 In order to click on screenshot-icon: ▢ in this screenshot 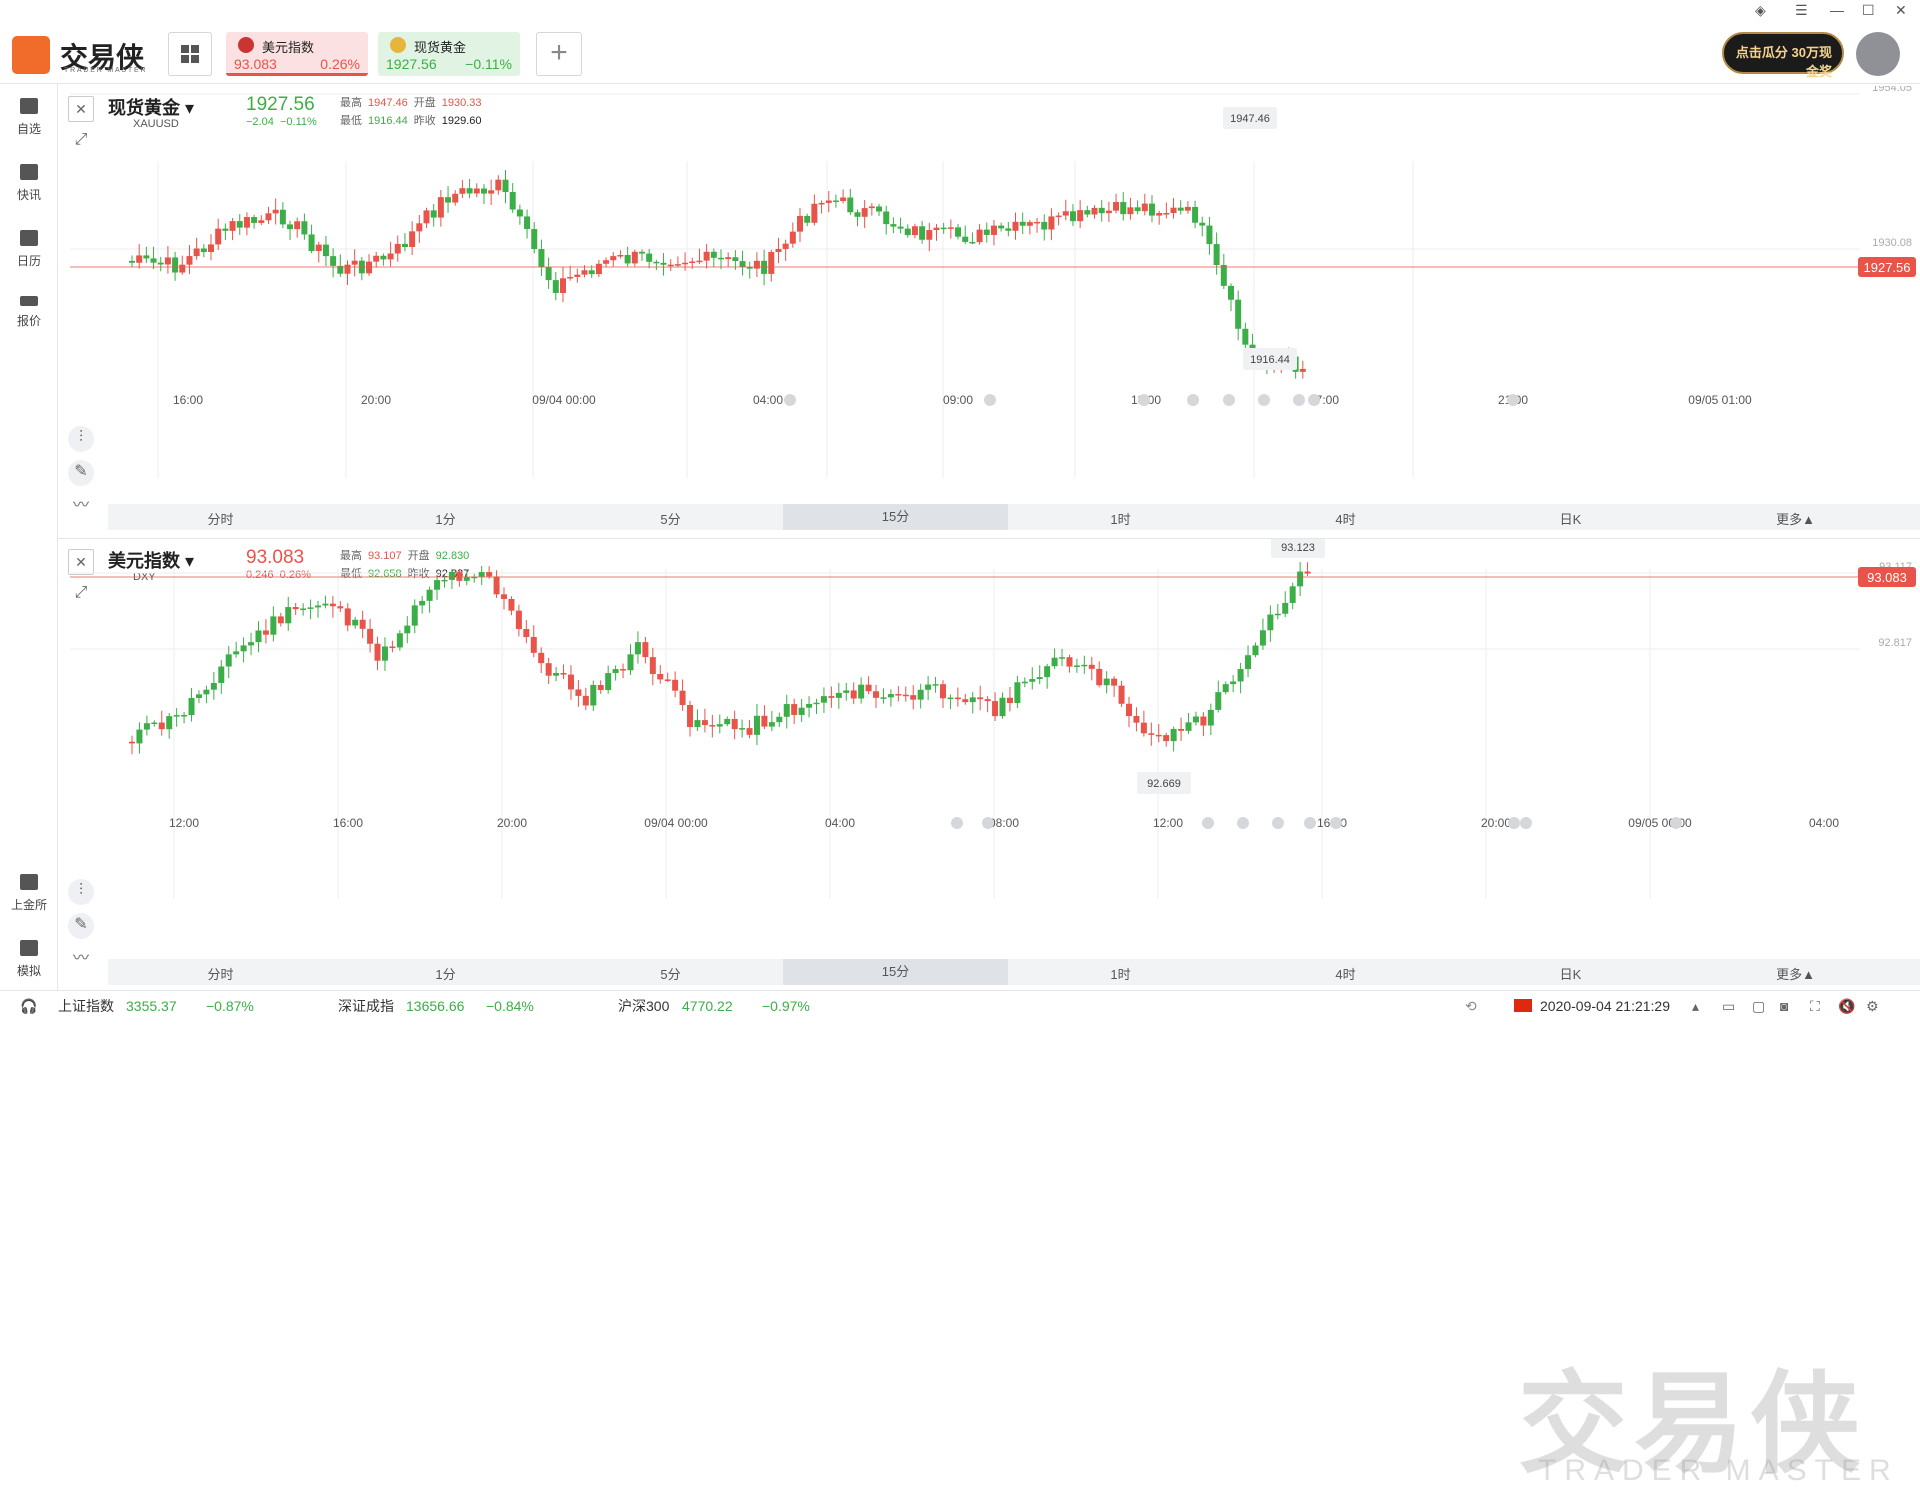, I will do `click(1759, 1006)`.